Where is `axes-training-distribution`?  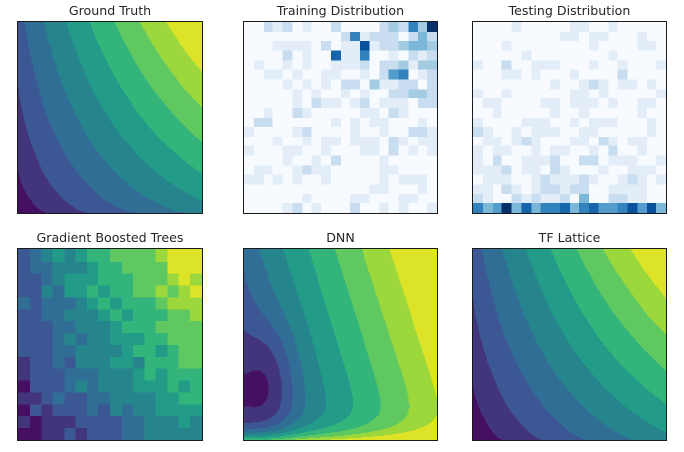
axes-training-distribution is located at coordinates (340, 117).